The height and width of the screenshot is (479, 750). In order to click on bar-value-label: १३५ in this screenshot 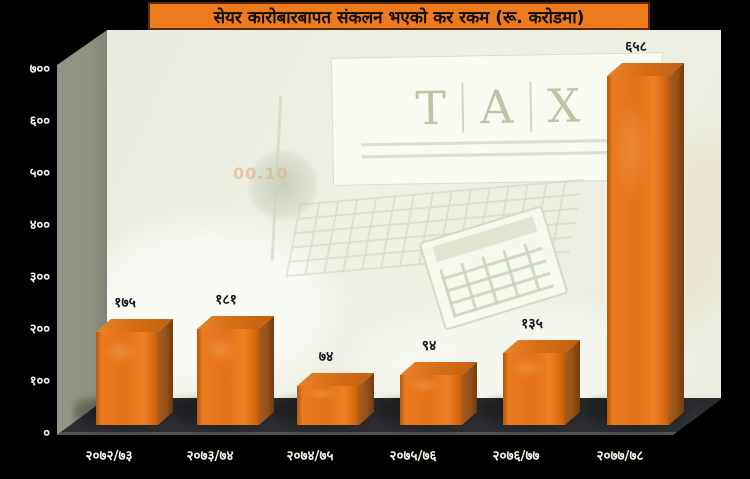, I will do `click(532, 324)`.